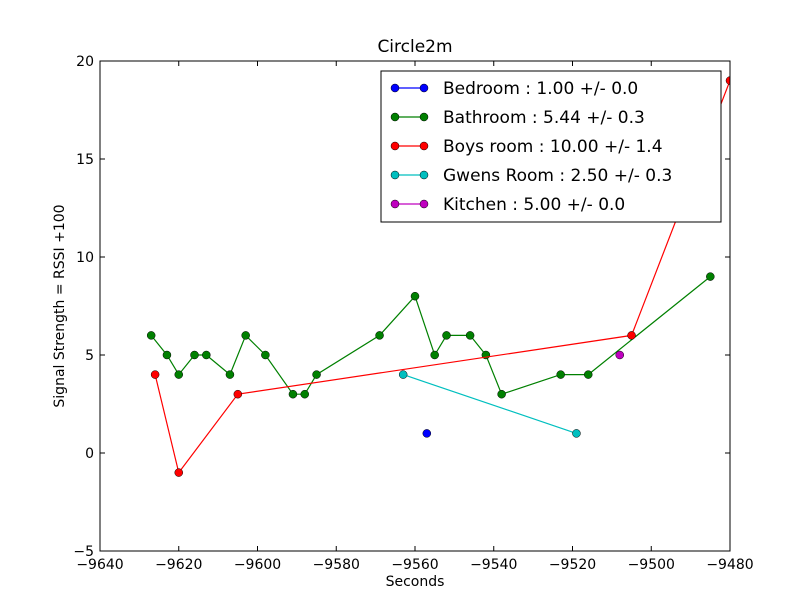  Describe the element at coordinates (60, 305) in the screenshot. I see `y-axis-label: Signal Strength = RSSI +100` at that location.